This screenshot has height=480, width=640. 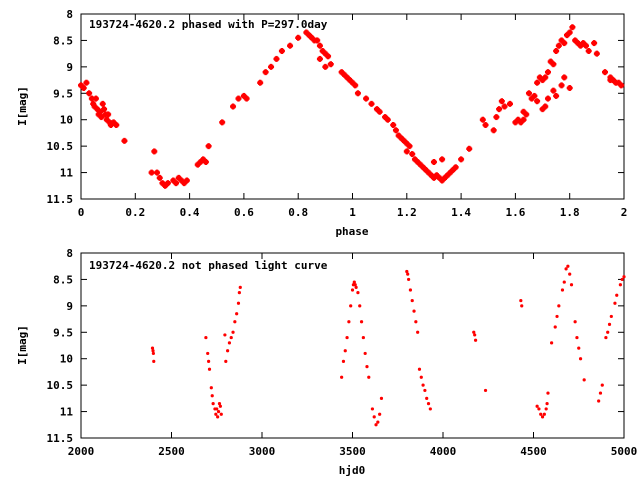 What do you see at coordinates (81, 212) in the screenshot?
I see `x-tick-label: 0` at bounding box center [81, 212].